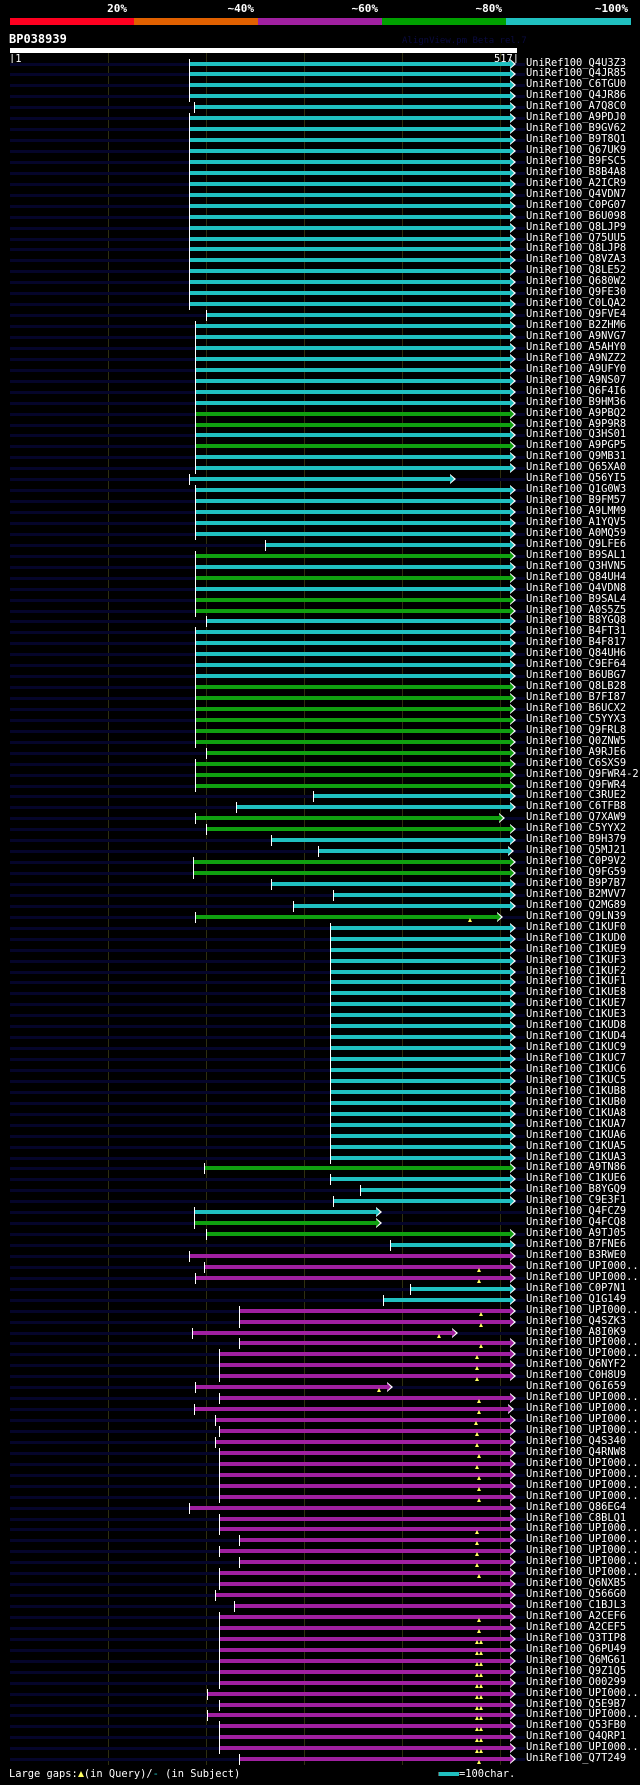 The height and width of the screenshot is (1785, 640). Describe the element at coordinates (320, 883) in the screenshot. I see `hit-row: UniRef100_B9P7B7` at that location.